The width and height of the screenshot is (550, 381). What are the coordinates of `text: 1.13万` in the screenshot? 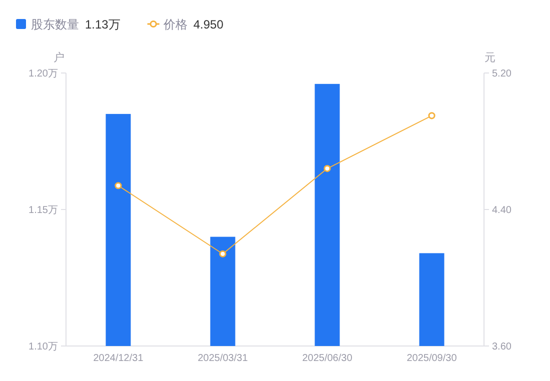 It's located at (102, 25).